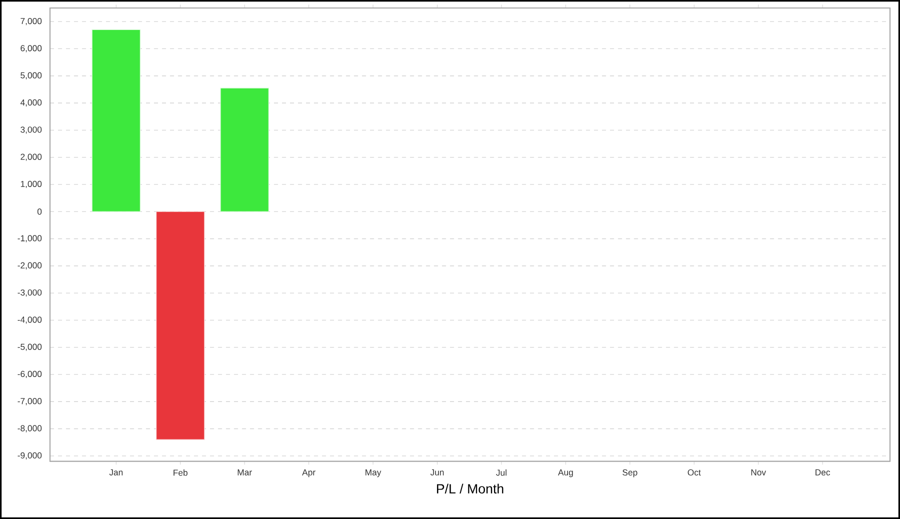 This screenshot has height=519, width=900. Describe the element at coordinates (694, 472) in the screenshot. I see `x-tick-label: Oct` at that location.